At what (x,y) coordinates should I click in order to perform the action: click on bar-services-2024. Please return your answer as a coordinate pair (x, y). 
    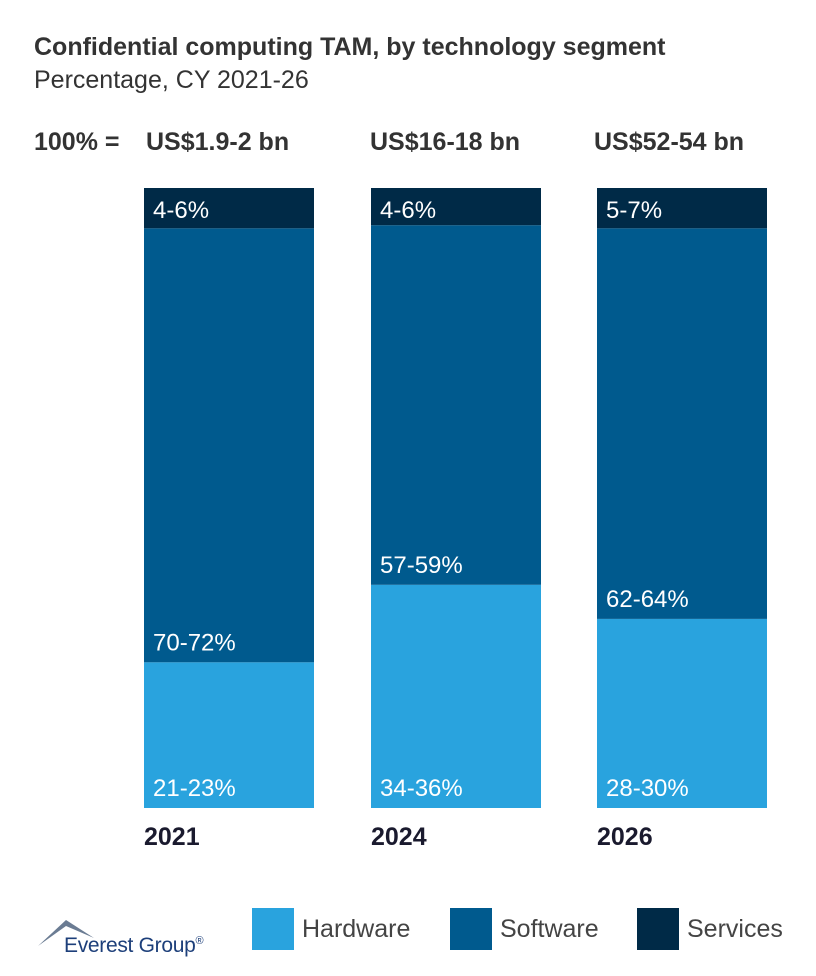
    Looking at the image, I should click on (456, 207).